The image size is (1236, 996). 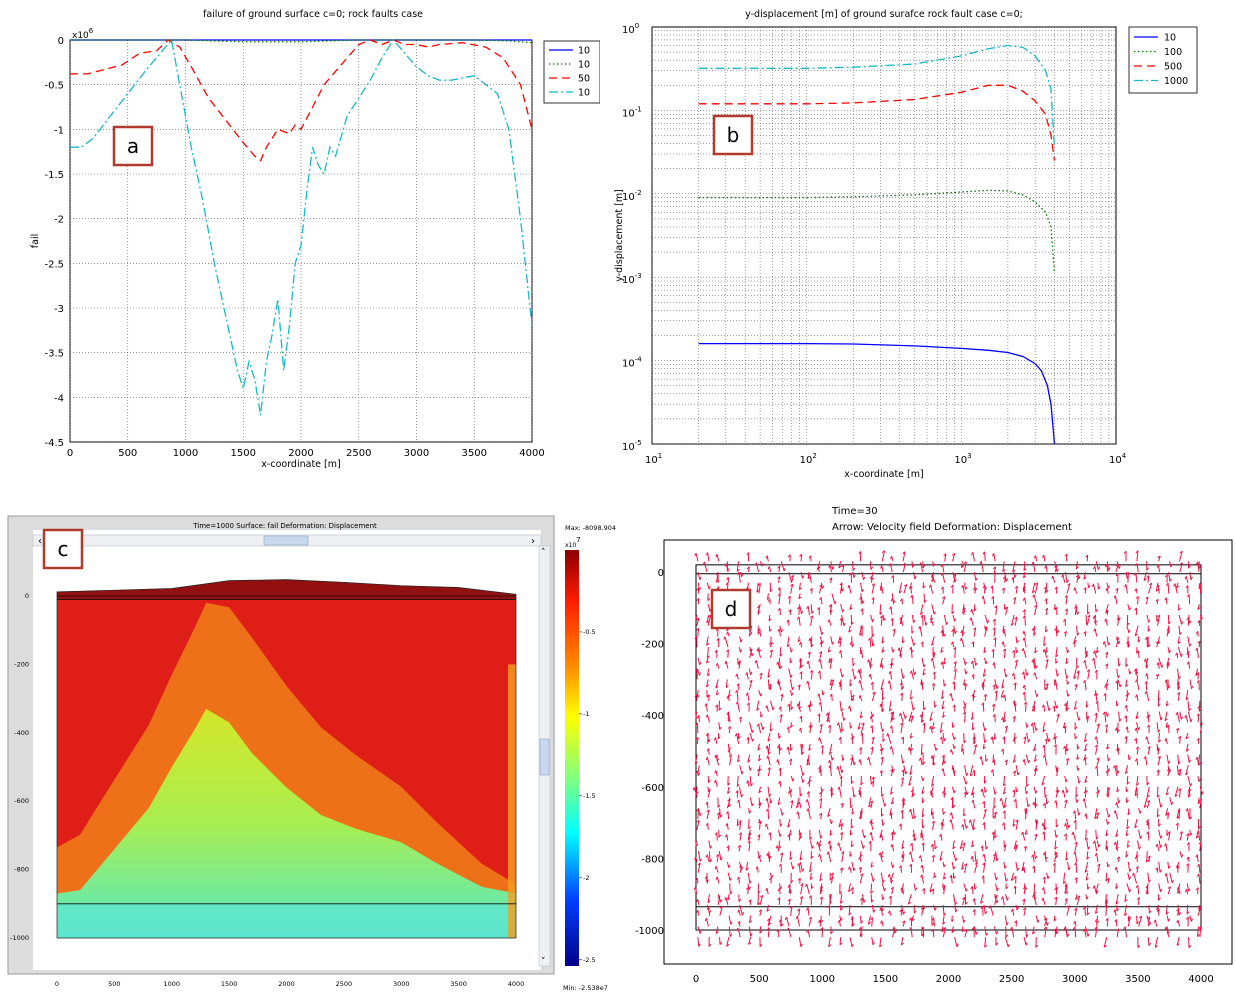 I want to click on chart-a-xtick-label: 1000, so click(x=185, y=453).